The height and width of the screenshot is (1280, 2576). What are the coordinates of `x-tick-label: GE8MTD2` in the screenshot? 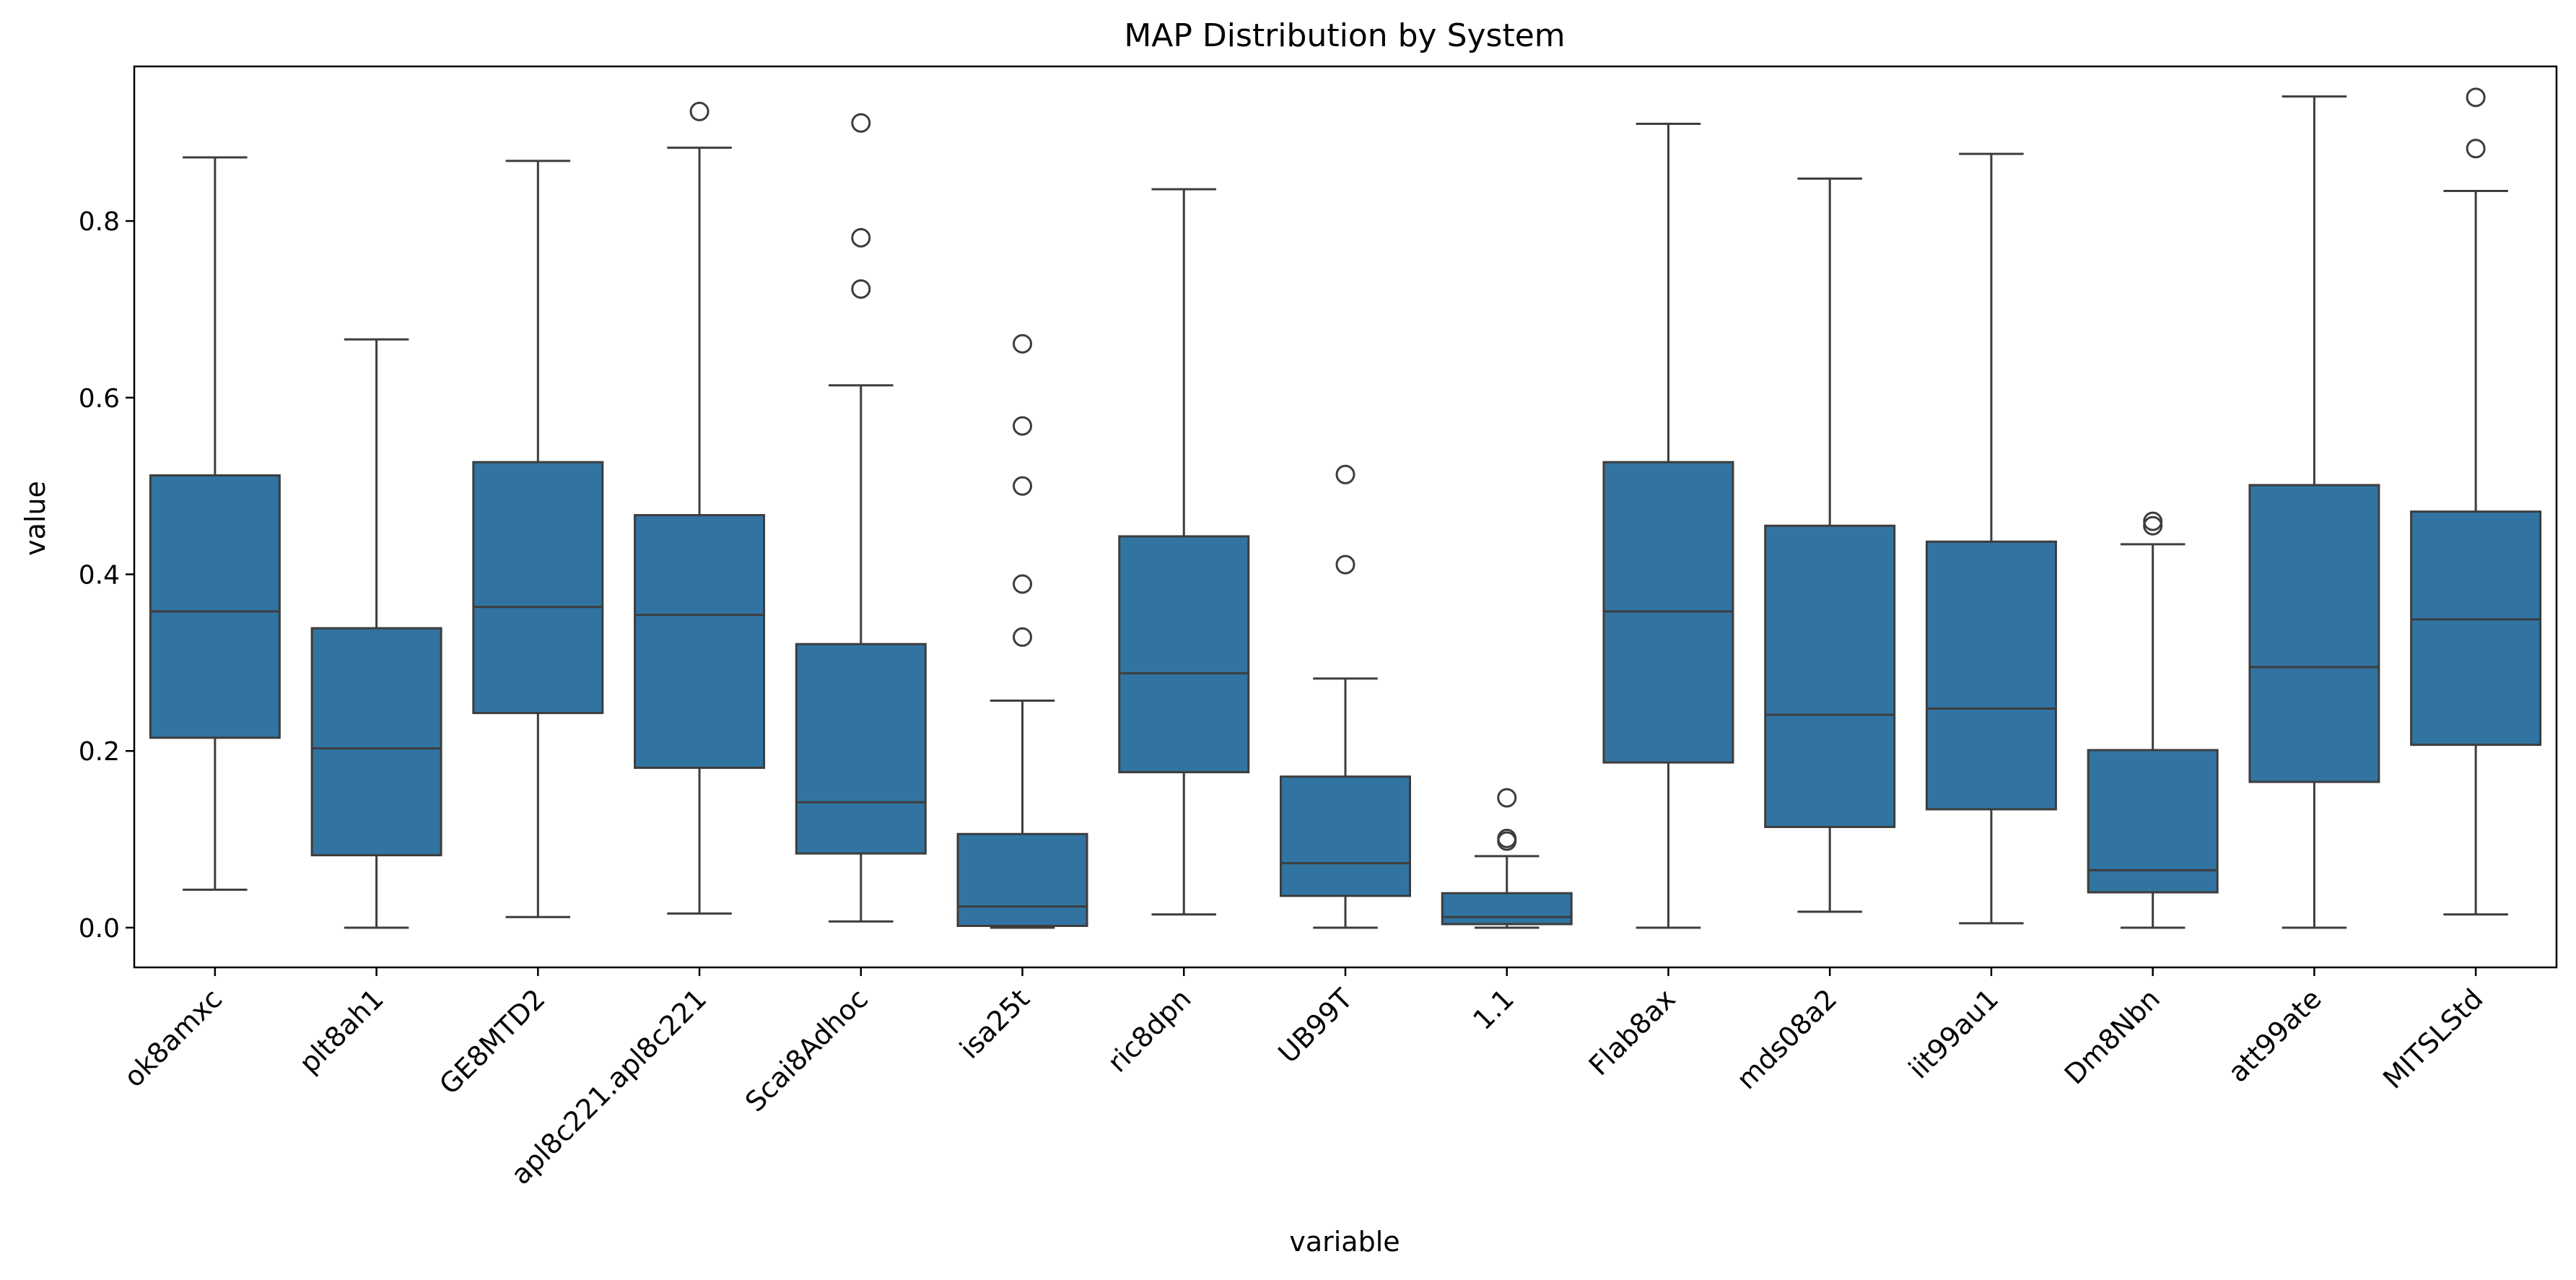 It's located at (492, 1041).